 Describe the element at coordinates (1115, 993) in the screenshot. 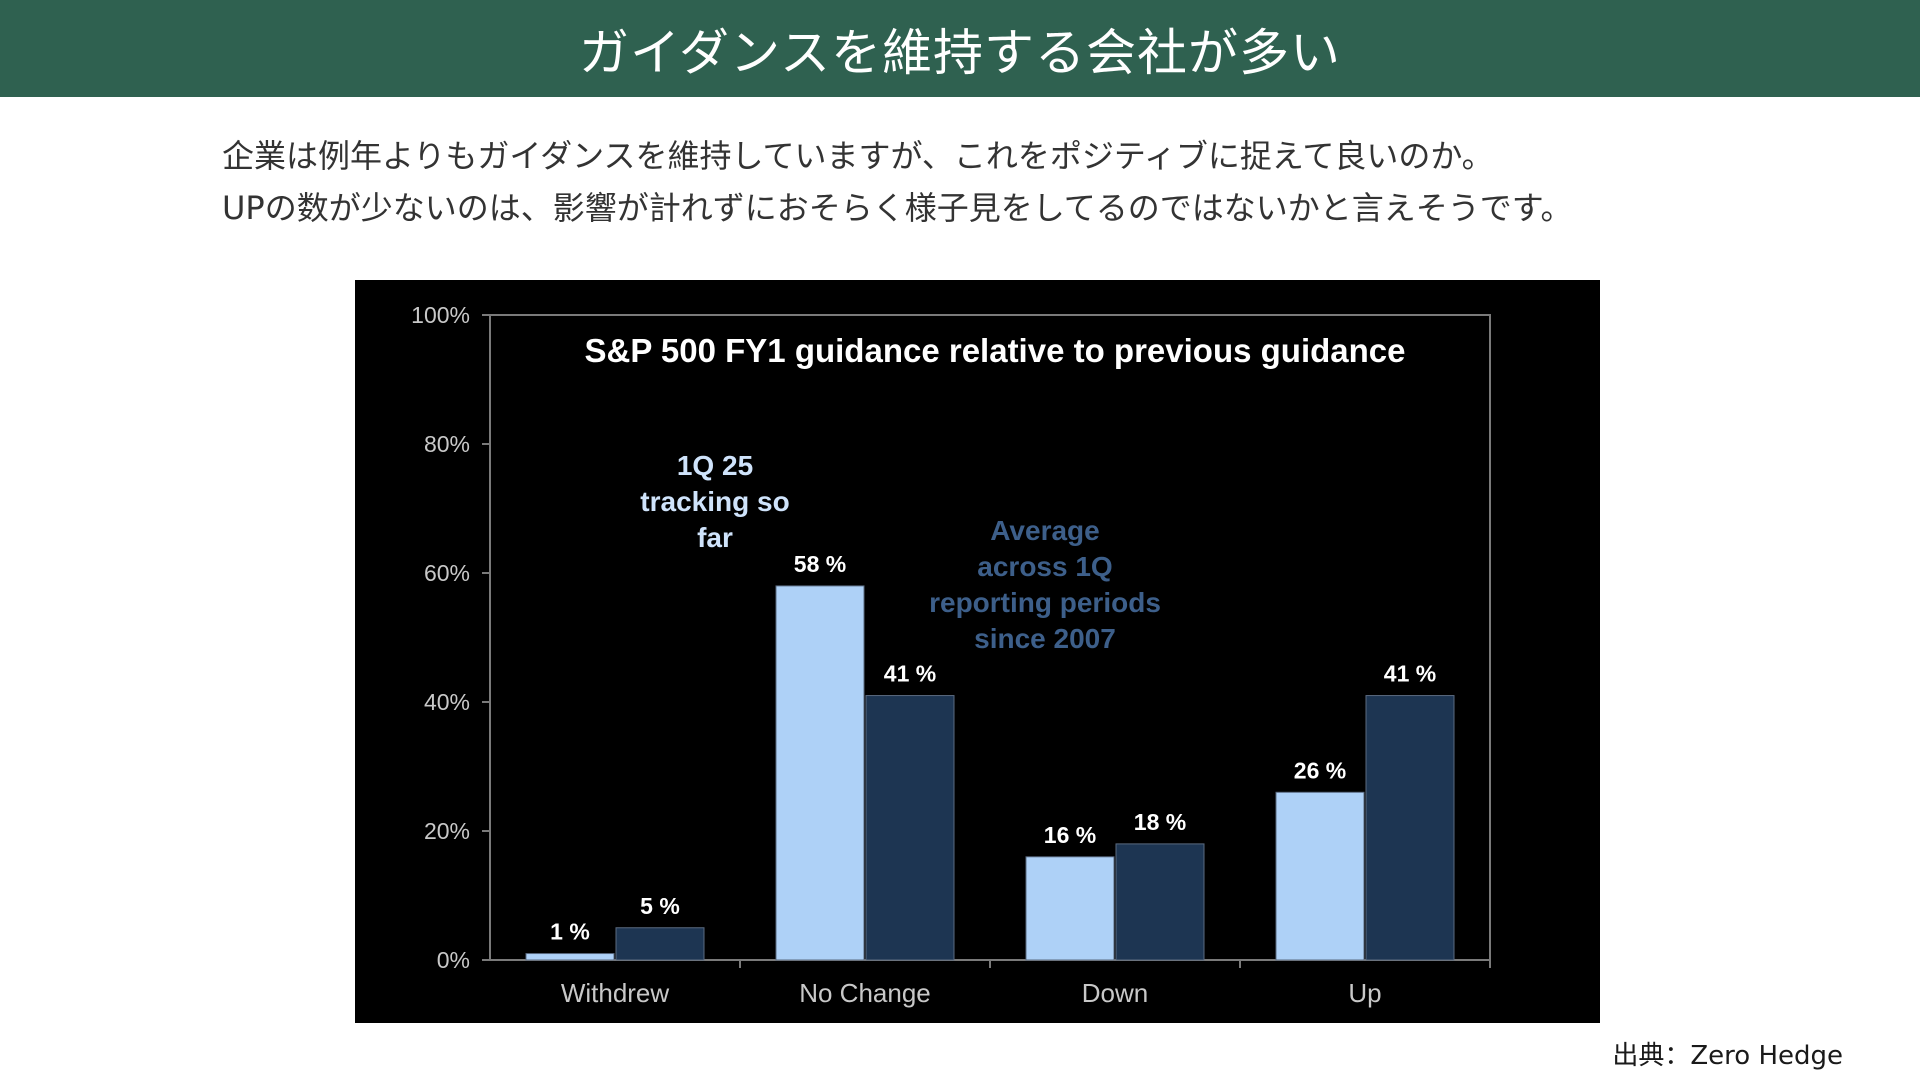

I see `x-tick-label: Down` at that location.